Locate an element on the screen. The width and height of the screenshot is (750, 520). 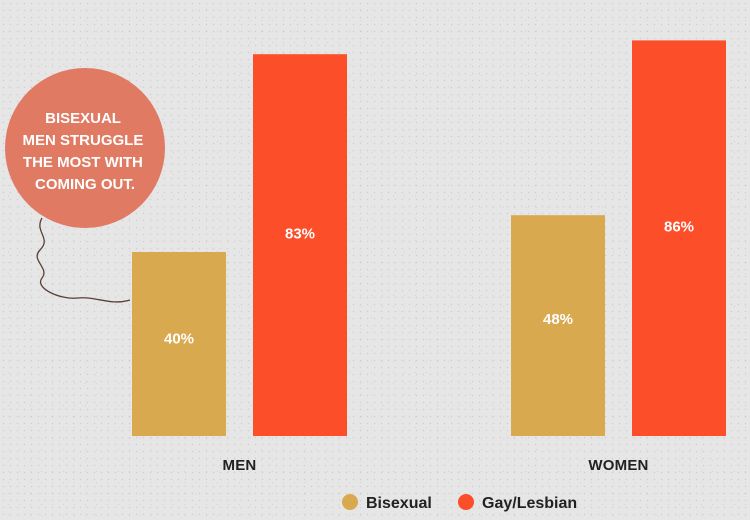
bar-label-men-bisexual: 40% is located at coordinates (179, 338).